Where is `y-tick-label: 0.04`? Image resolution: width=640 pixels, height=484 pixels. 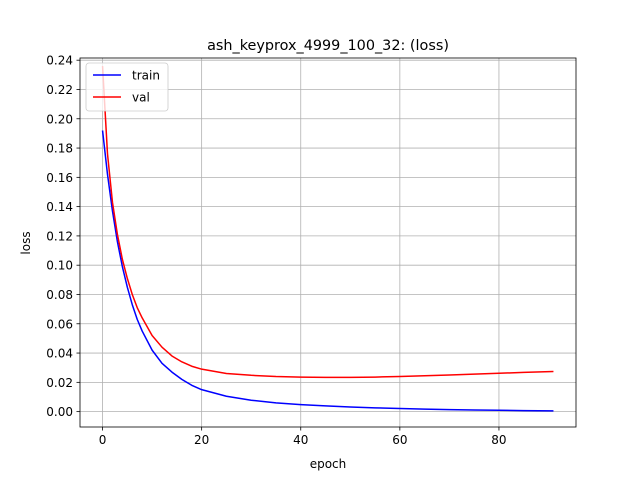 y-tick-label: 0.04 is located at coordinates (59, 354).